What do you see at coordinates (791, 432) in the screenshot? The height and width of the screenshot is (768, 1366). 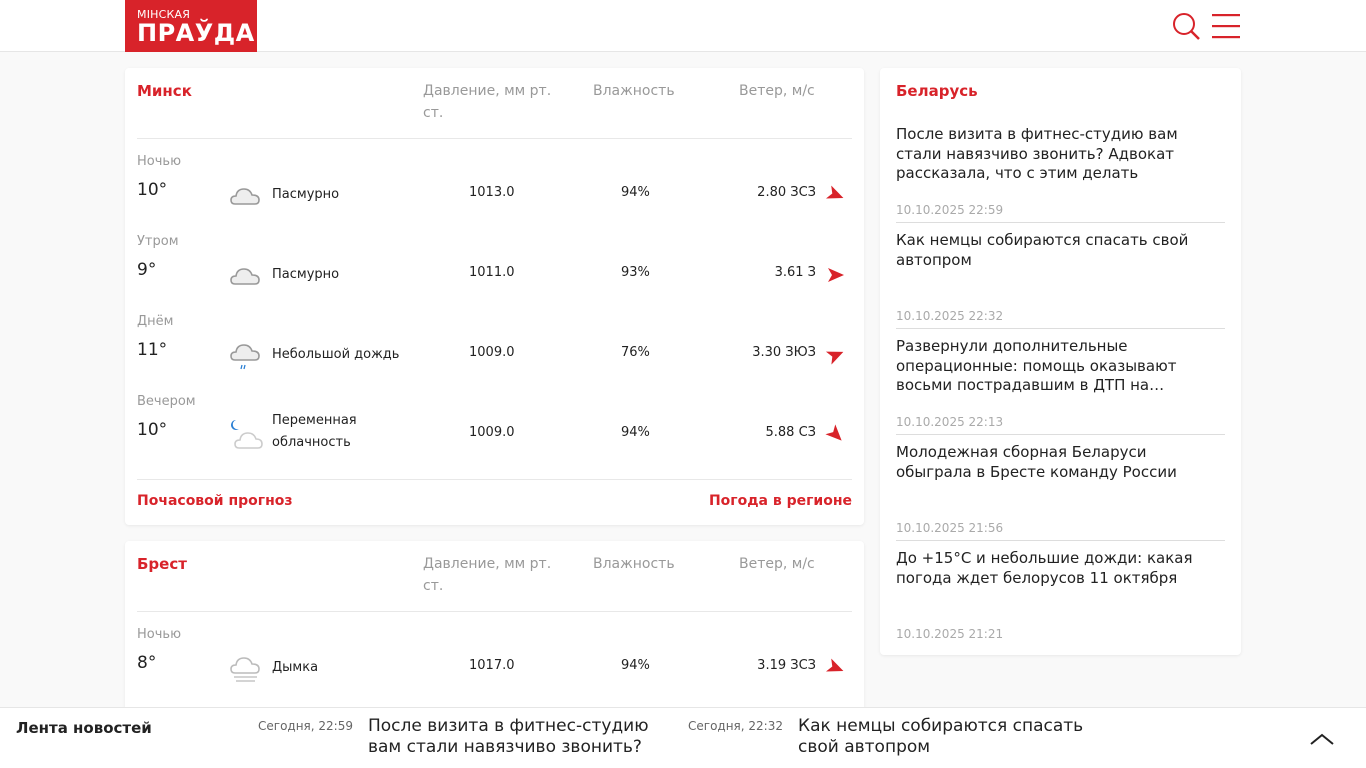 I see `wind-value: 5.88 СЗ` at bounding box center [791, 432].